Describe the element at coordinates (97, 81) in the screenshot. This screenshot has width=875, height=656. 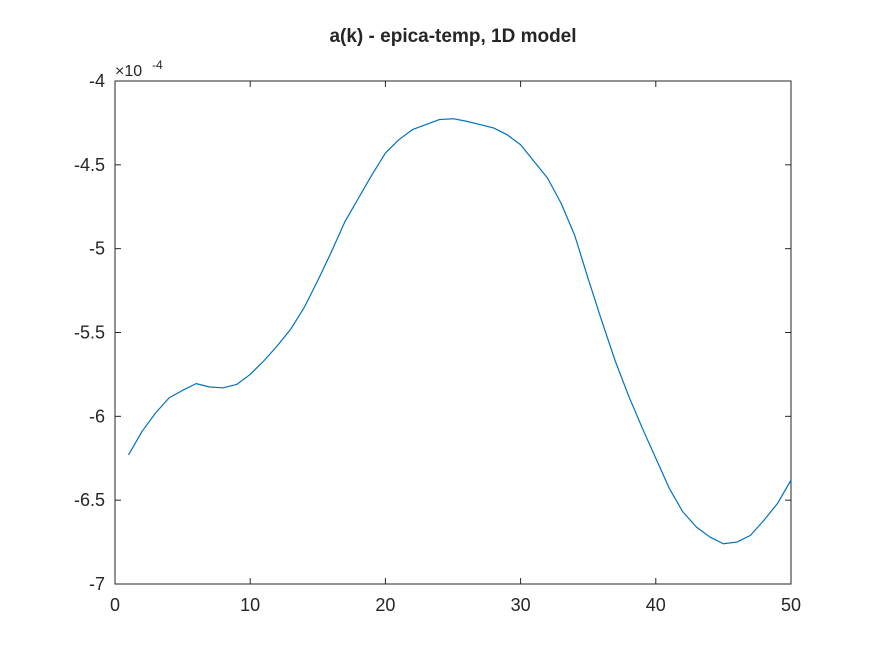
I see `y-tick-label: -4` at that location.